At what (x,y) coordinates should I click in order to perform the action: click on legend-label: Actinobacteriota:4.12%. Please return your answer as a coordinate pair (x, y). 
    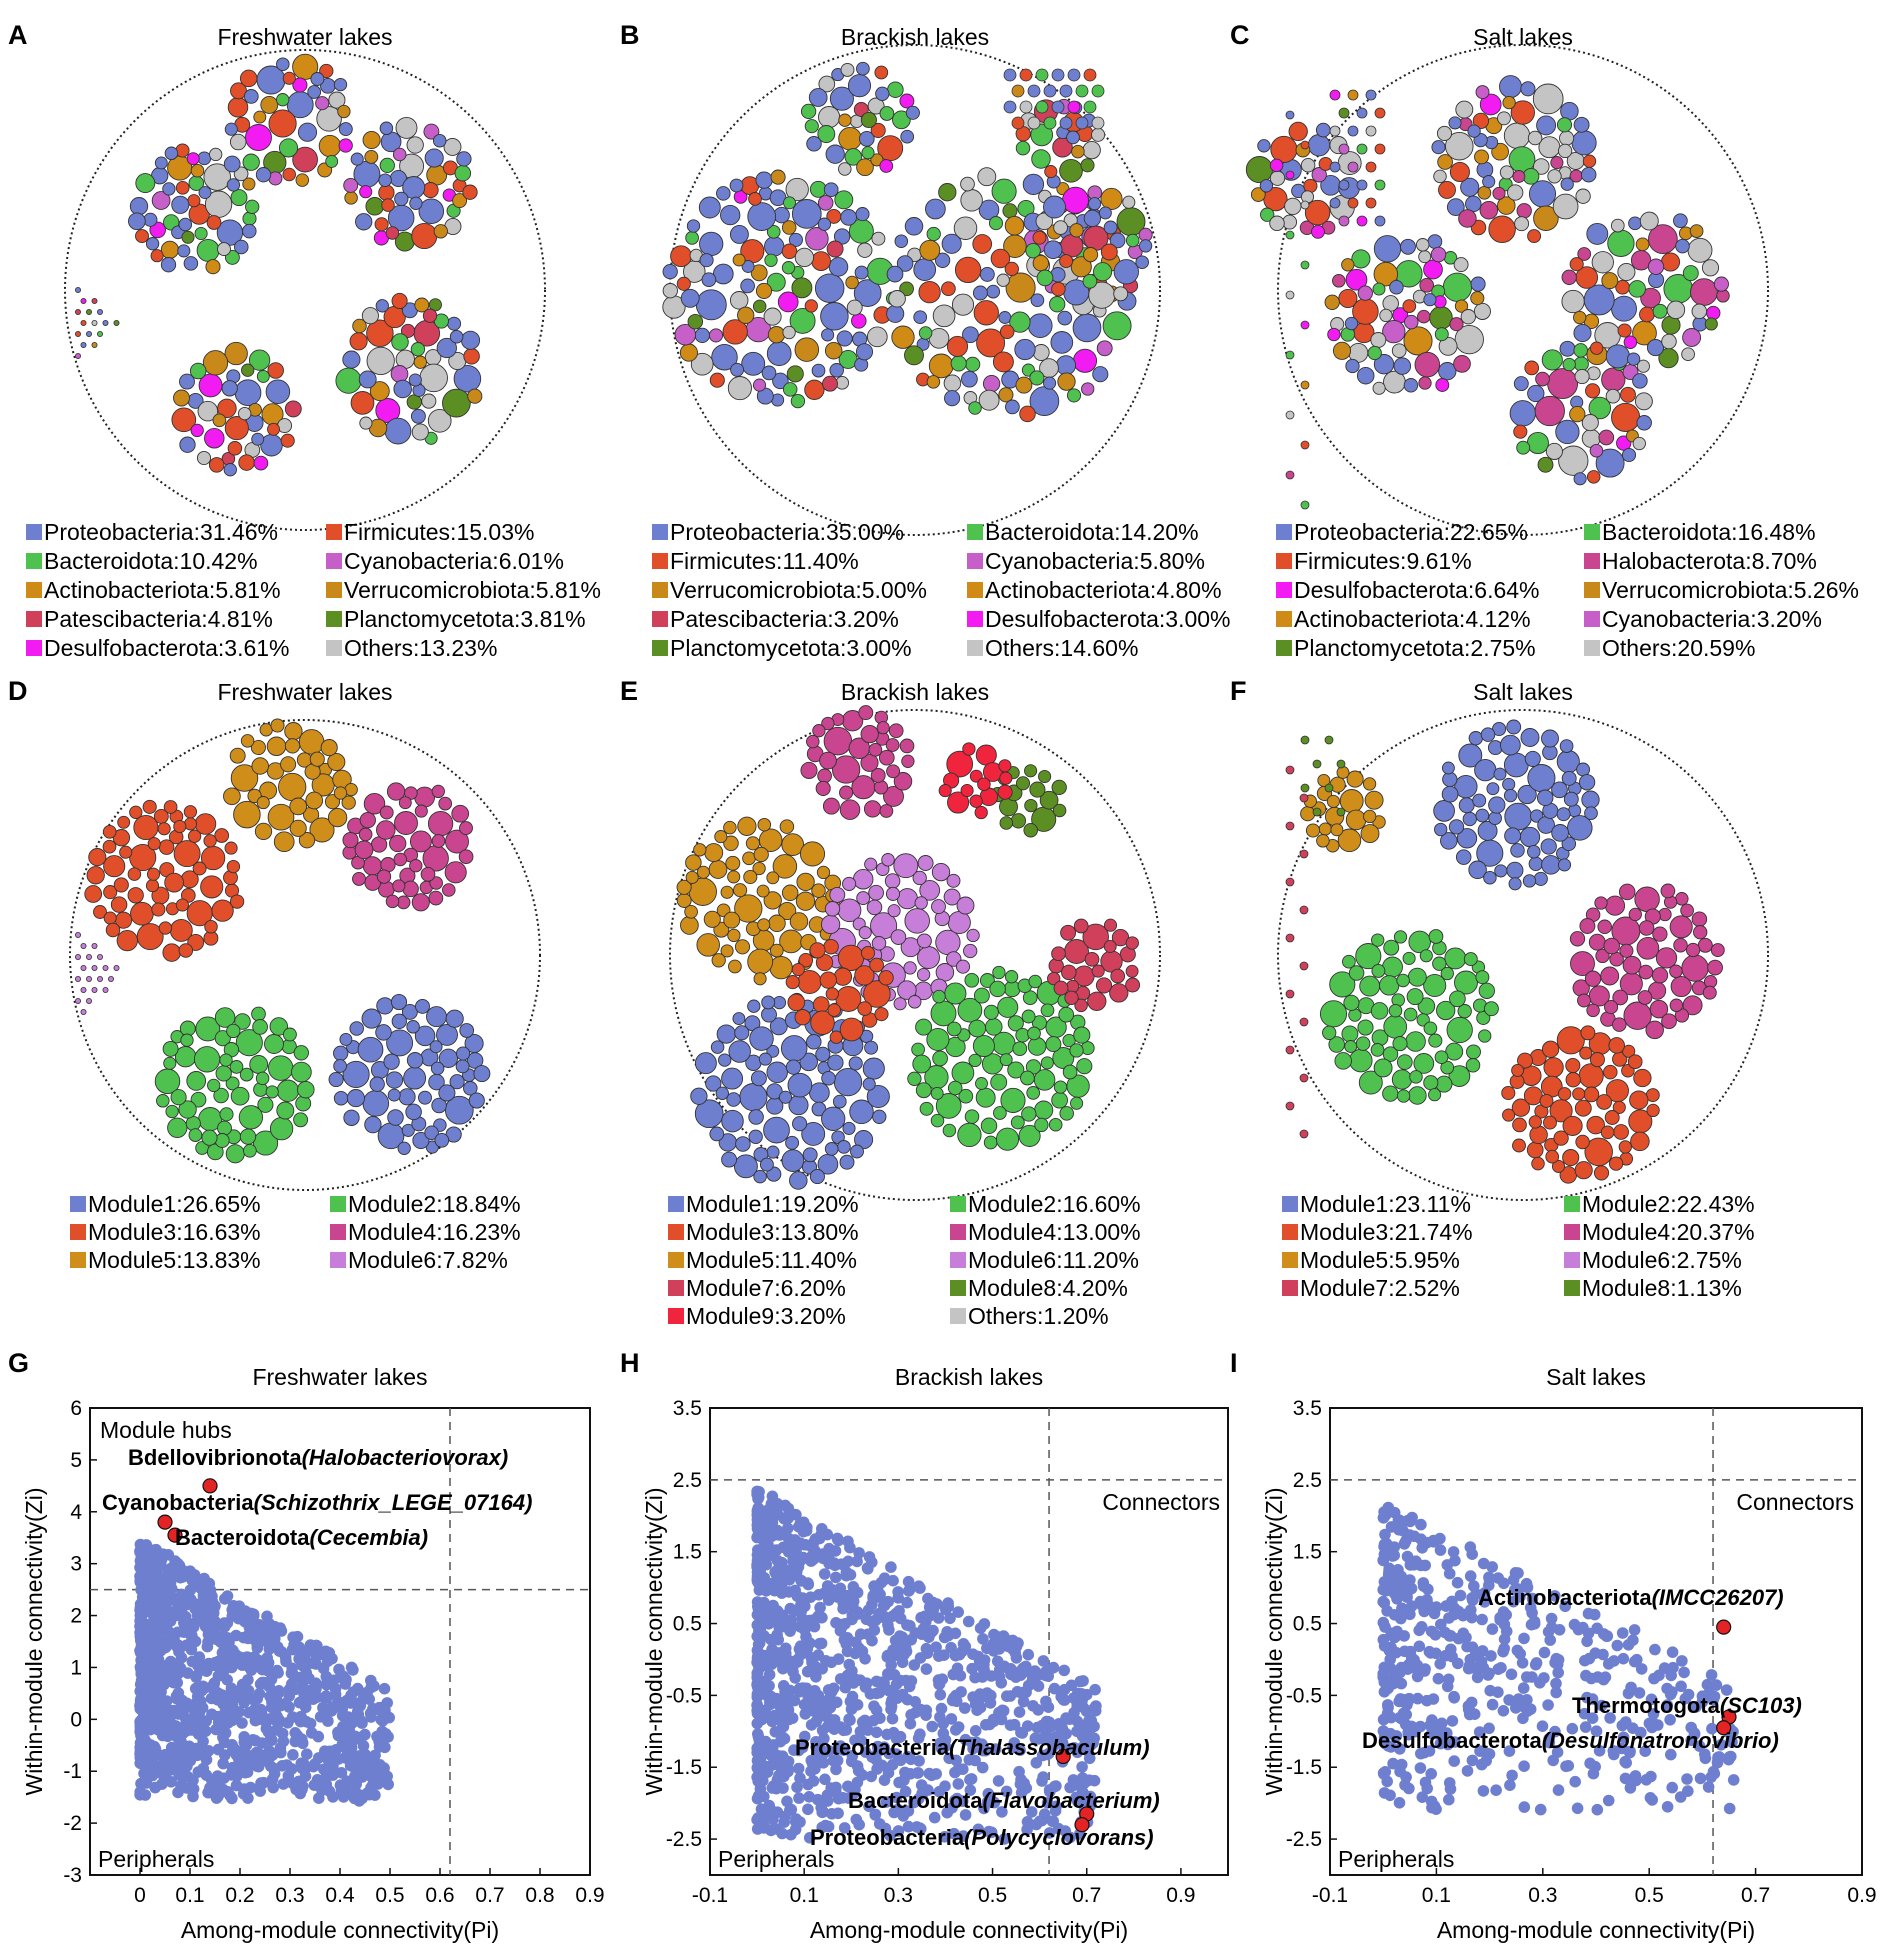
    Looking at the image, I should click on (1412, 619).